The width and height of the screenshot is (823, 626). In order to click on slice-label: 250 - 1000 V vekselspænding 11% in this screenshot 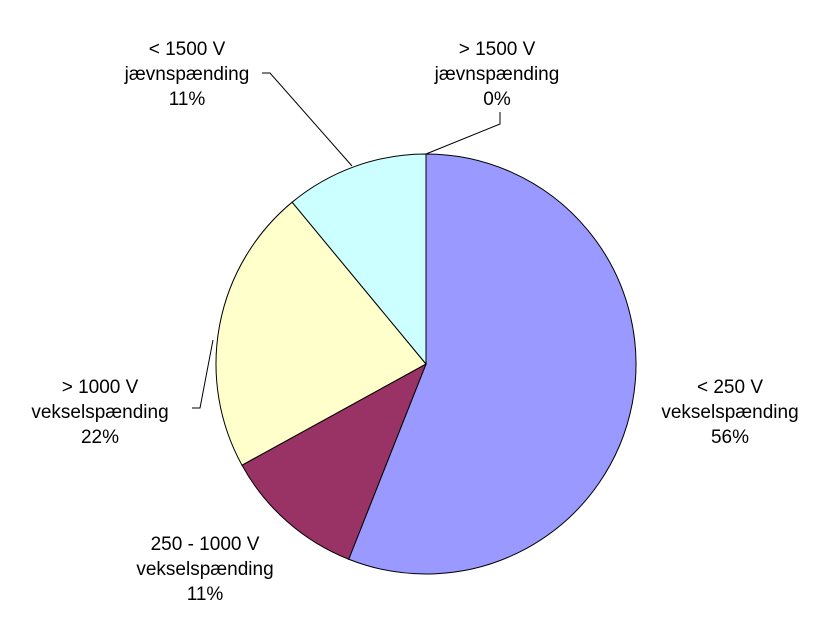, I will do `click(205, 569)`.